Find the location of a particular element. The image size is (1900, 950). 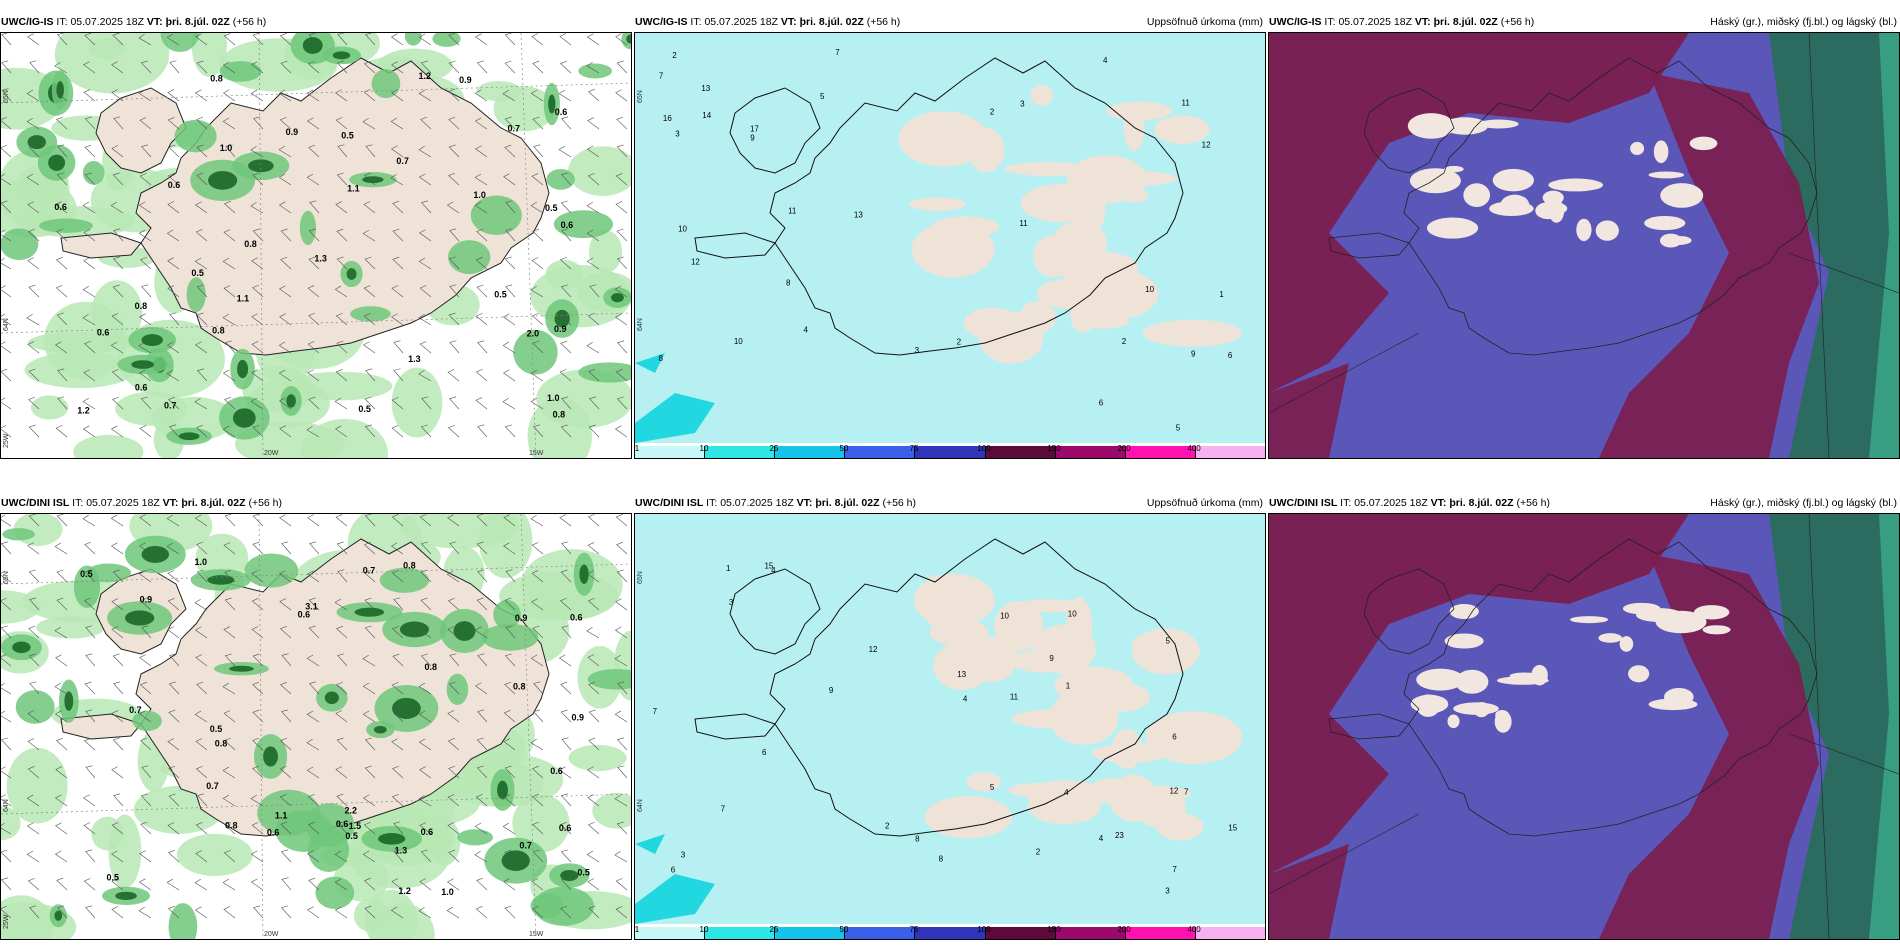

precip-value: 2.2 is located at coordinates (350, 811).